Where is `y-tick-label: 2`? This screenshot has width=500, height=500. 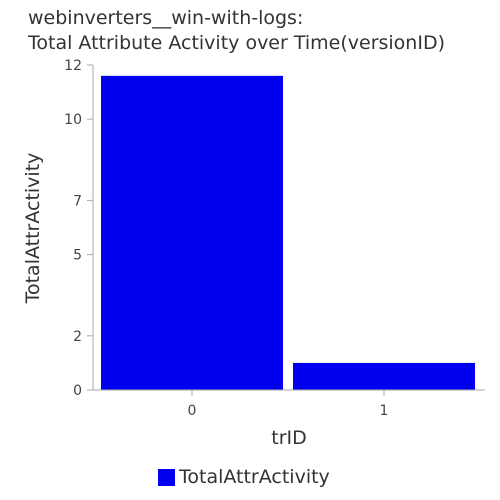
y-tick-label: 2 is located at coordinates (77, 337).